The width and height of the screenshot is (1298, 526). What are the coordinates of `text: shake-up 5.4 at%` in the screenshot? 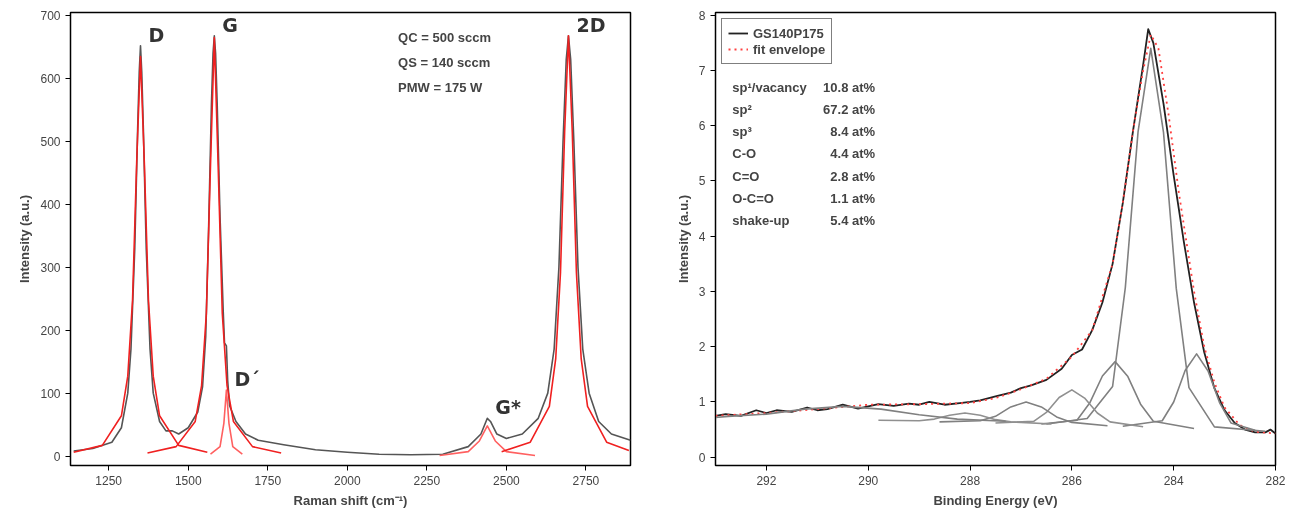 It's located at (804, 220).